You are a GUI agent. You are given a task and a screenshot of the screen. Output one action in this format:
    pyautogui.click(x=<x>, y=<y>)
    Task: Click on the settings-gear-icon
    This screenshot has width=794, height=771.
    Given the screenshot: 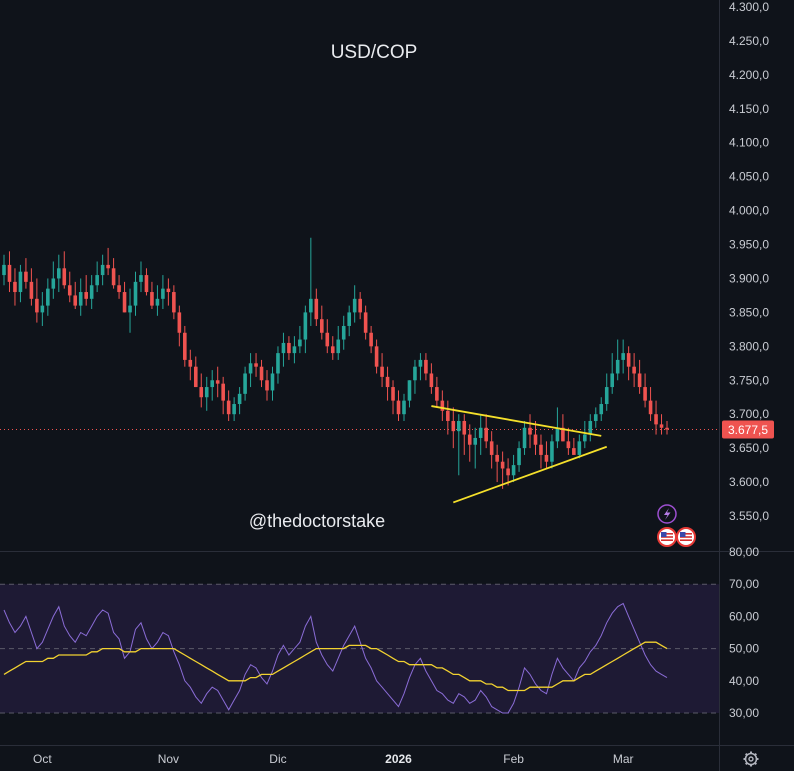 What is the action you would take?
    pyautogui.click(x=751, y=759)
    